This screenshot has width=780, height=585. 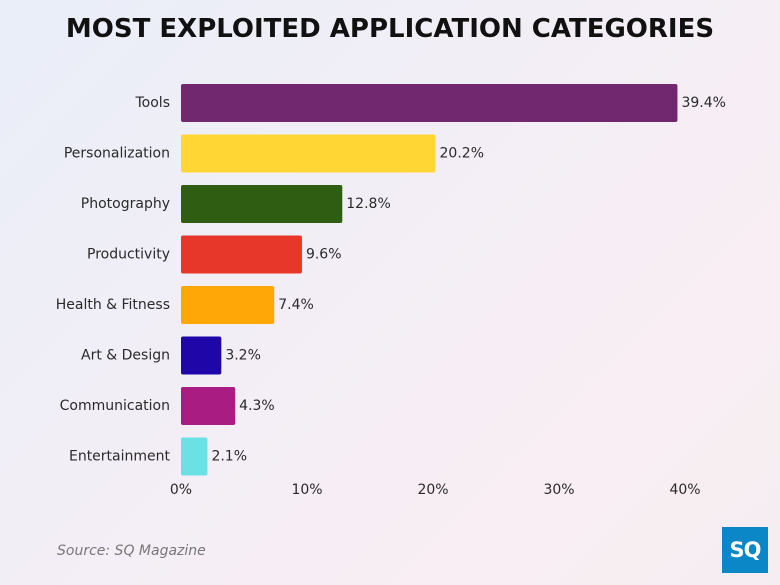 I want to click on value-label-productivity: 9.6%, so click(x=324, y=255).